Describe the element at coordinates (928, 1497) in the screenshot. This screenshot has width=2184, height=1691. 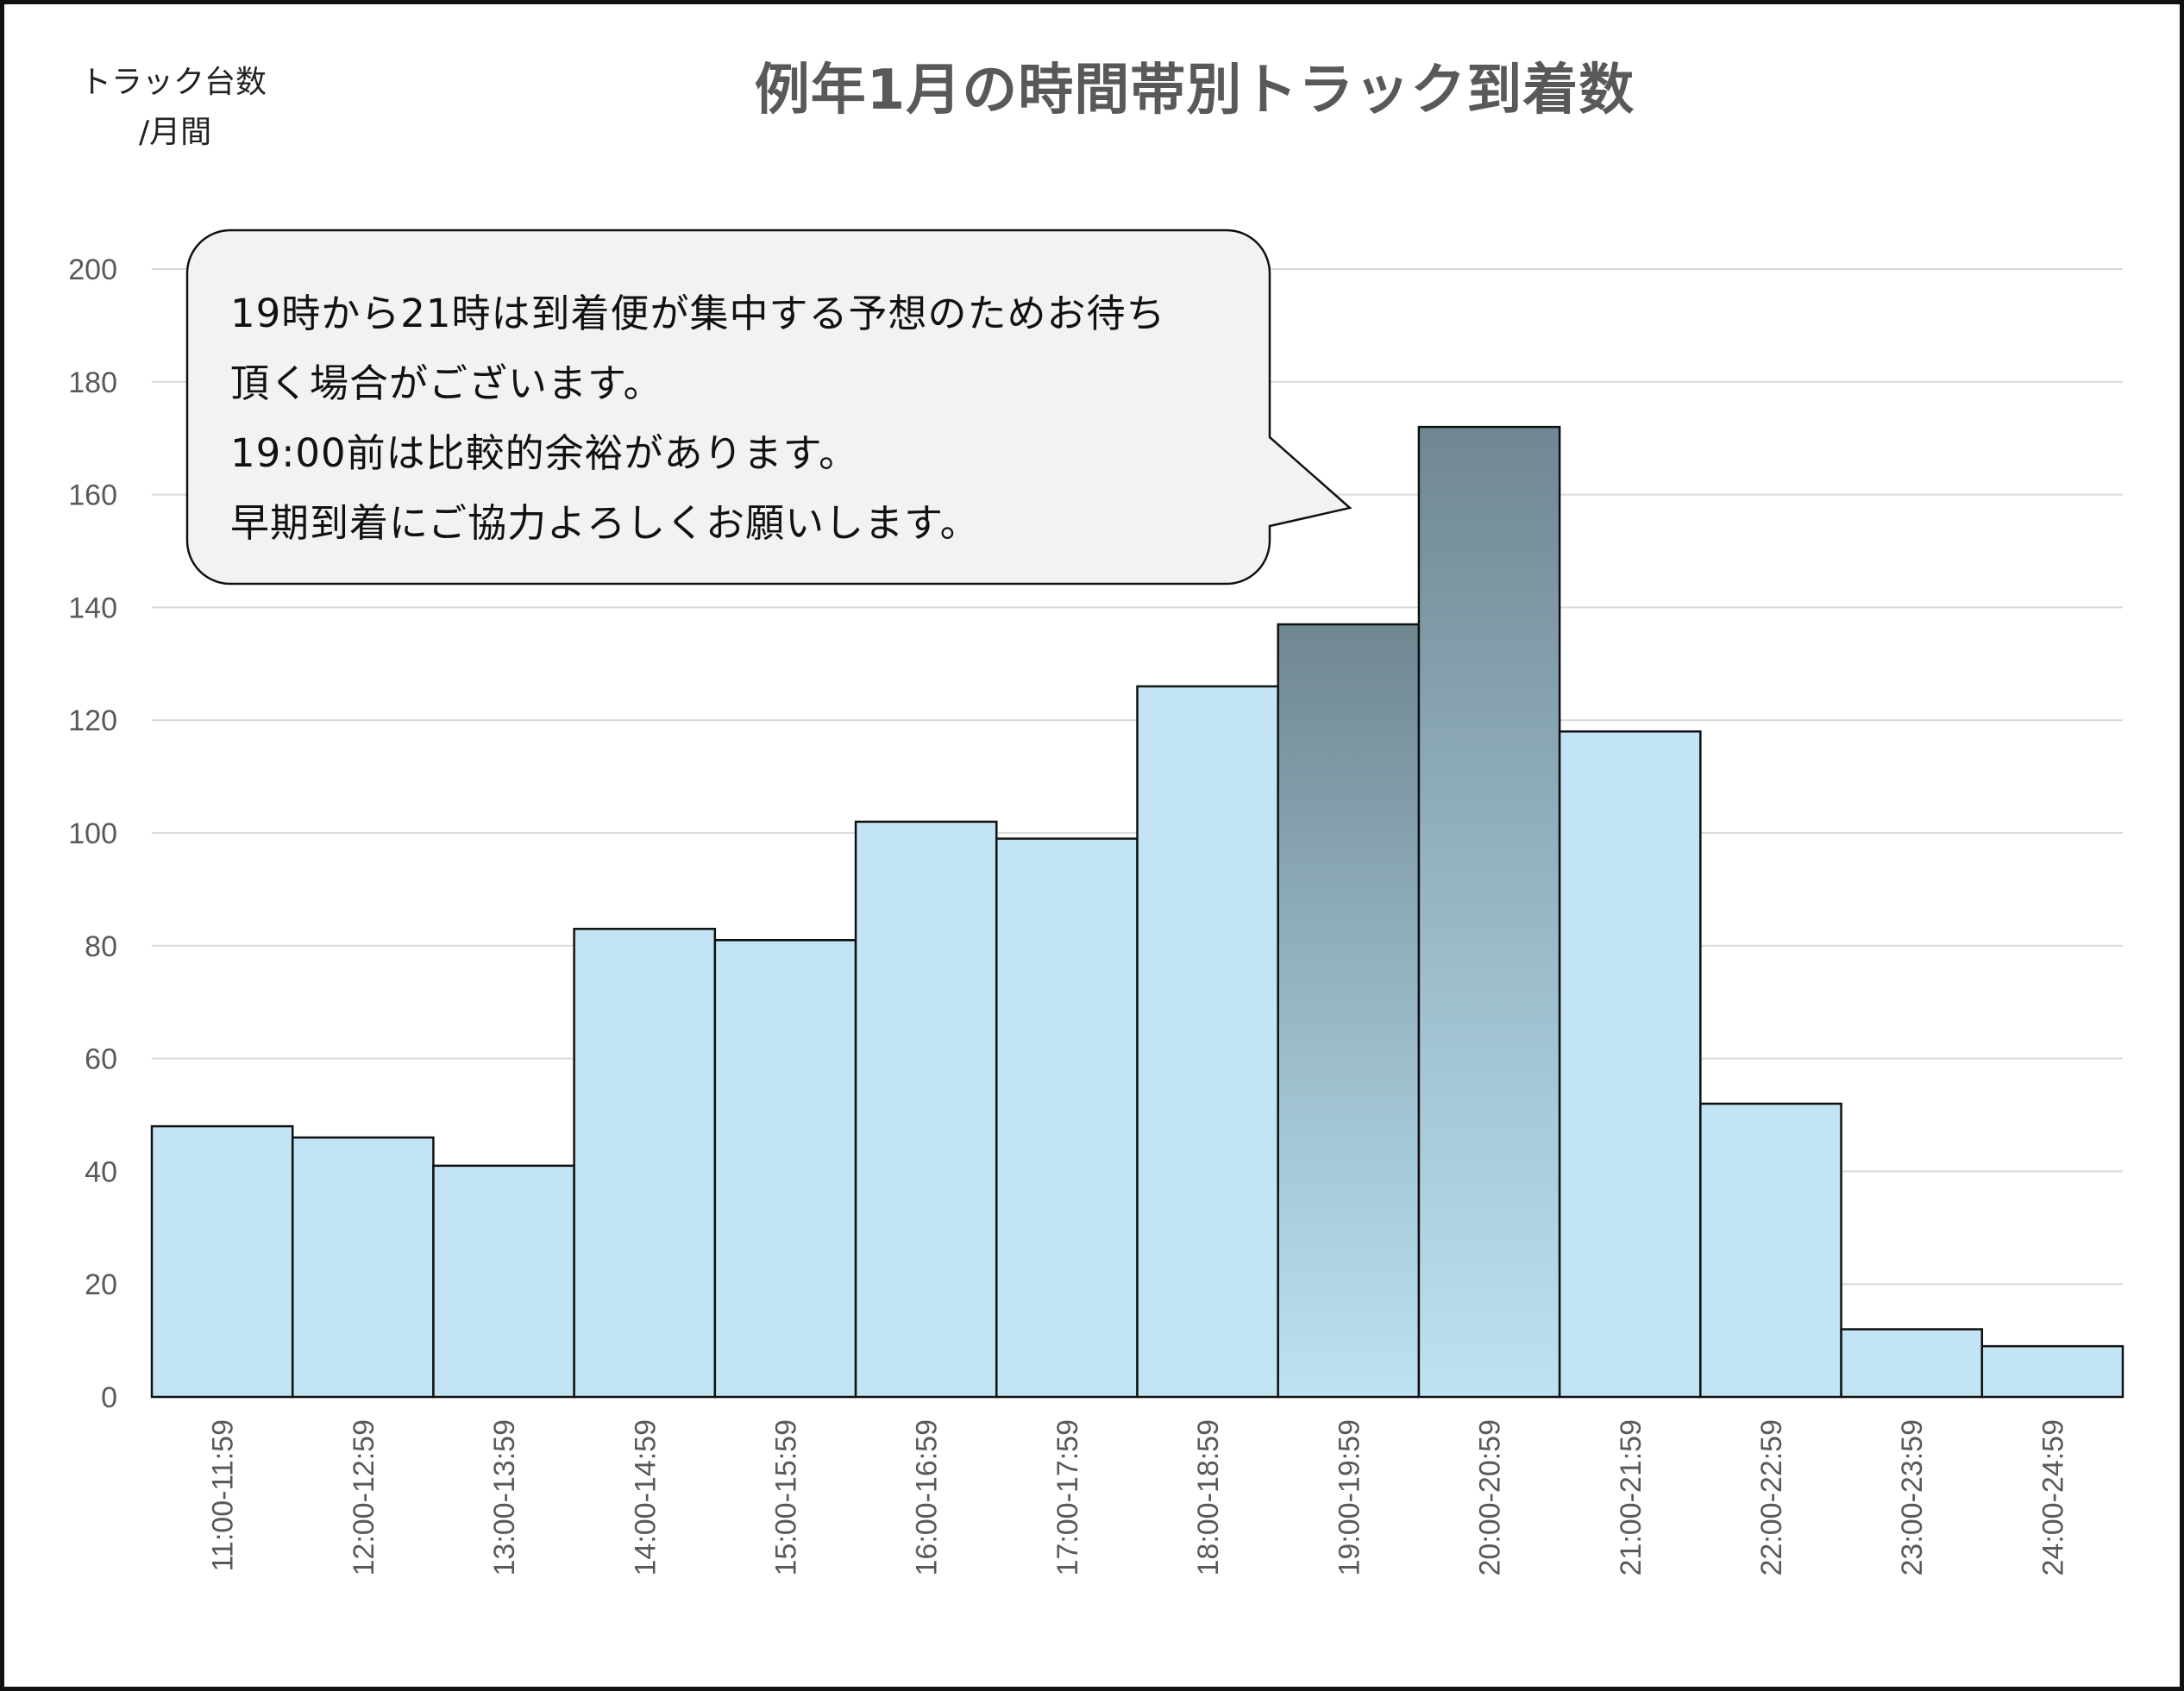
I see `x-tick-label: 16:00-16:59` at that location.